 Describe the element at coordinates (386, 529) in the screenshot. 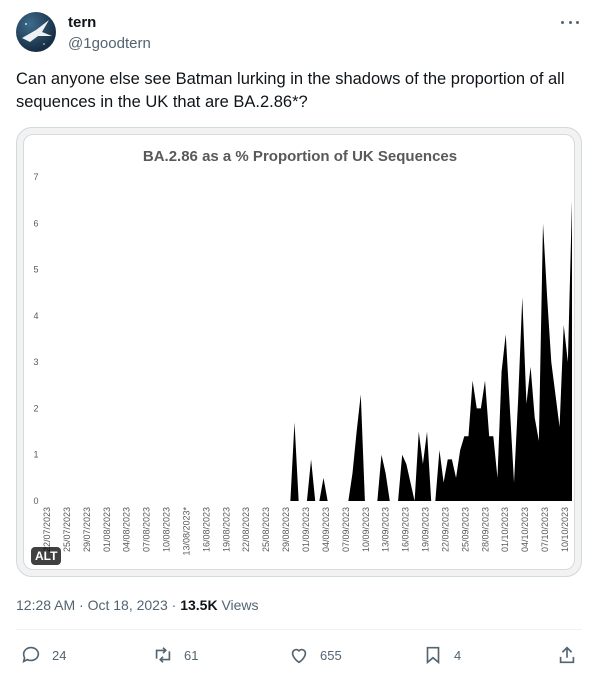

I see `x-tick-label: 13/09/2023` at that location.